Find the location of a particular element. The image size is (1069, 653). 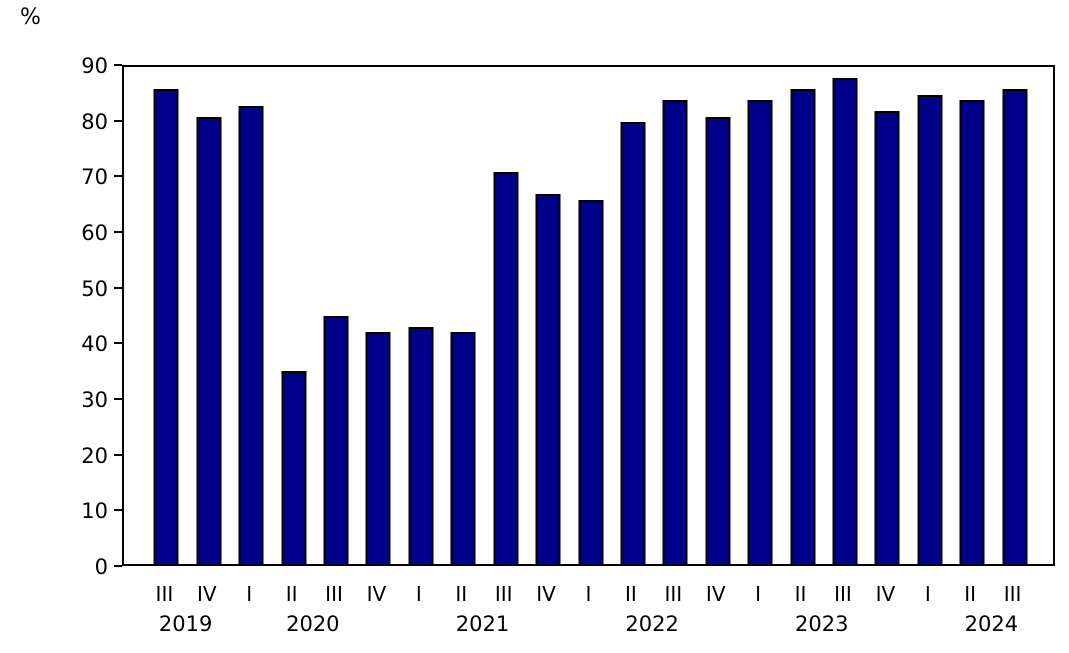

x-tick-label-2024-i: I is located at coordinates (927, 594).